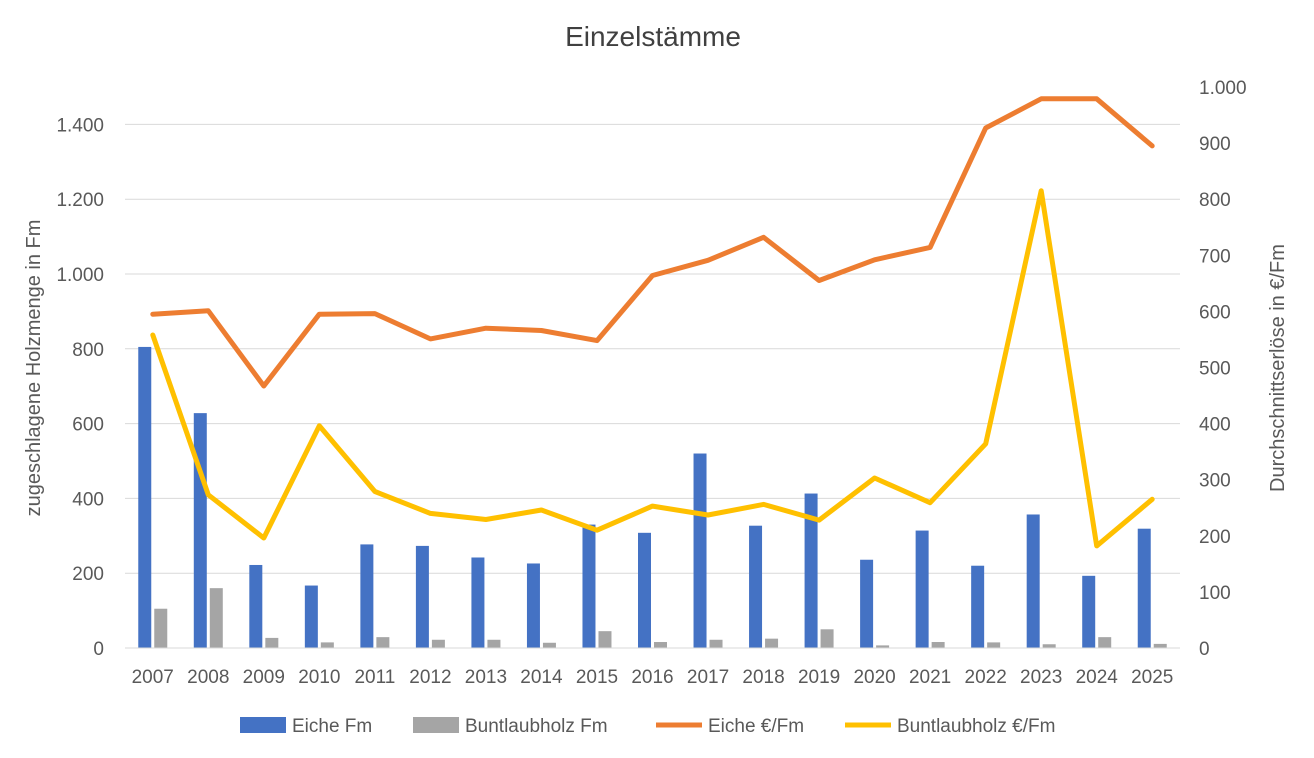 This screenshot has width=1314, height=758. What do you see at coordinates (536, 726) in the screenshot?
I see `legend-label: Buntlaubholz Fm` at bounding box center [536, 726].